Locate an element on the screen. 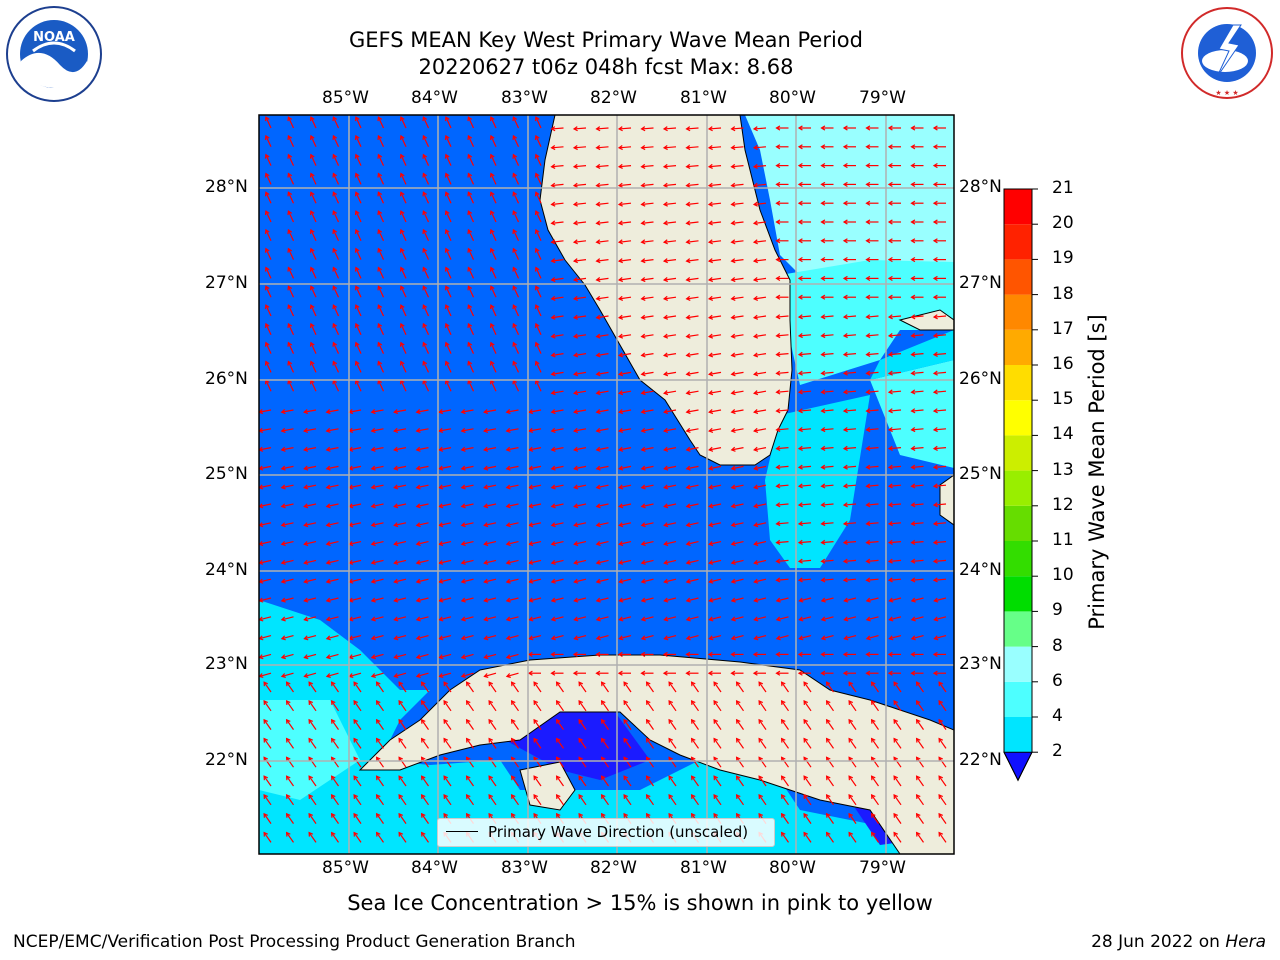 The image size is (1280, 960). colorbar-tick-label: 12 is located at coordinates (1063, 504).